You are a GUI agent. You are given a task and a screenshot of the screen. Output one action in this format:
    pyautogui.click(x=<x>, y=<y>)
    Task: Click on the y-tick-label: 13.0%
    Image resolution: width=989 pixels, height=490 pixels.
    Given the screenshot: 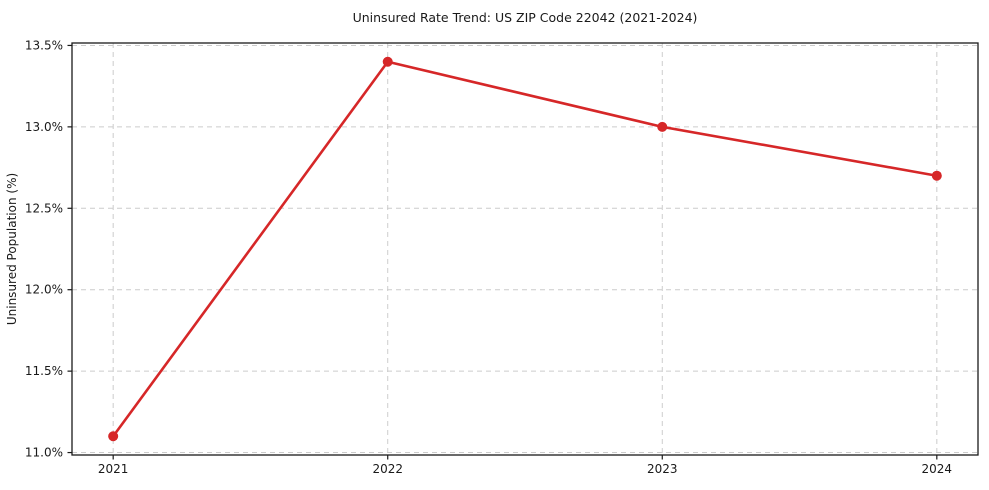 What is the action you would take?
    pyautogui.click(x=44, y=127)
    